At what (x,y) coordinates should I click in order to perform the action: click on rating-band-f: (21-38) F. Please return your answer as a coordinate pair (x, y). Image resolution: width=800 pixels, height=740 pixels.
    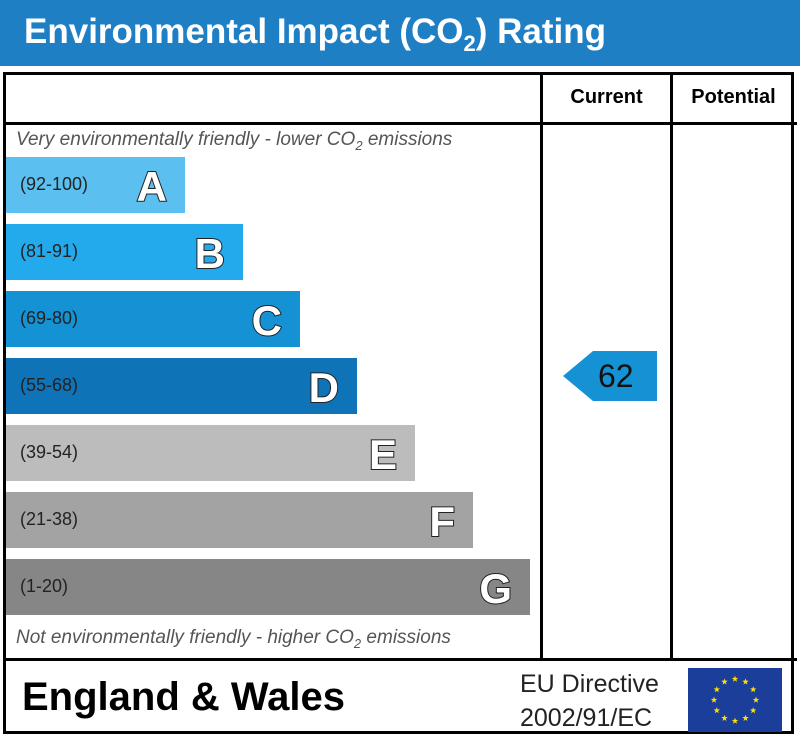
    Looking at the image, I should click on (239, 520).